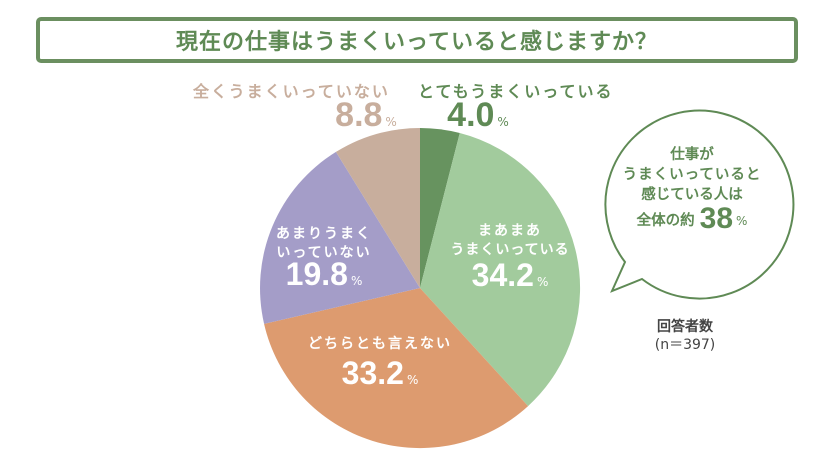  What do you see at coordinates (692, 218) in the screenshot?
I see `callout-value: 全体の約 38%` at bounding box center [692, 218].